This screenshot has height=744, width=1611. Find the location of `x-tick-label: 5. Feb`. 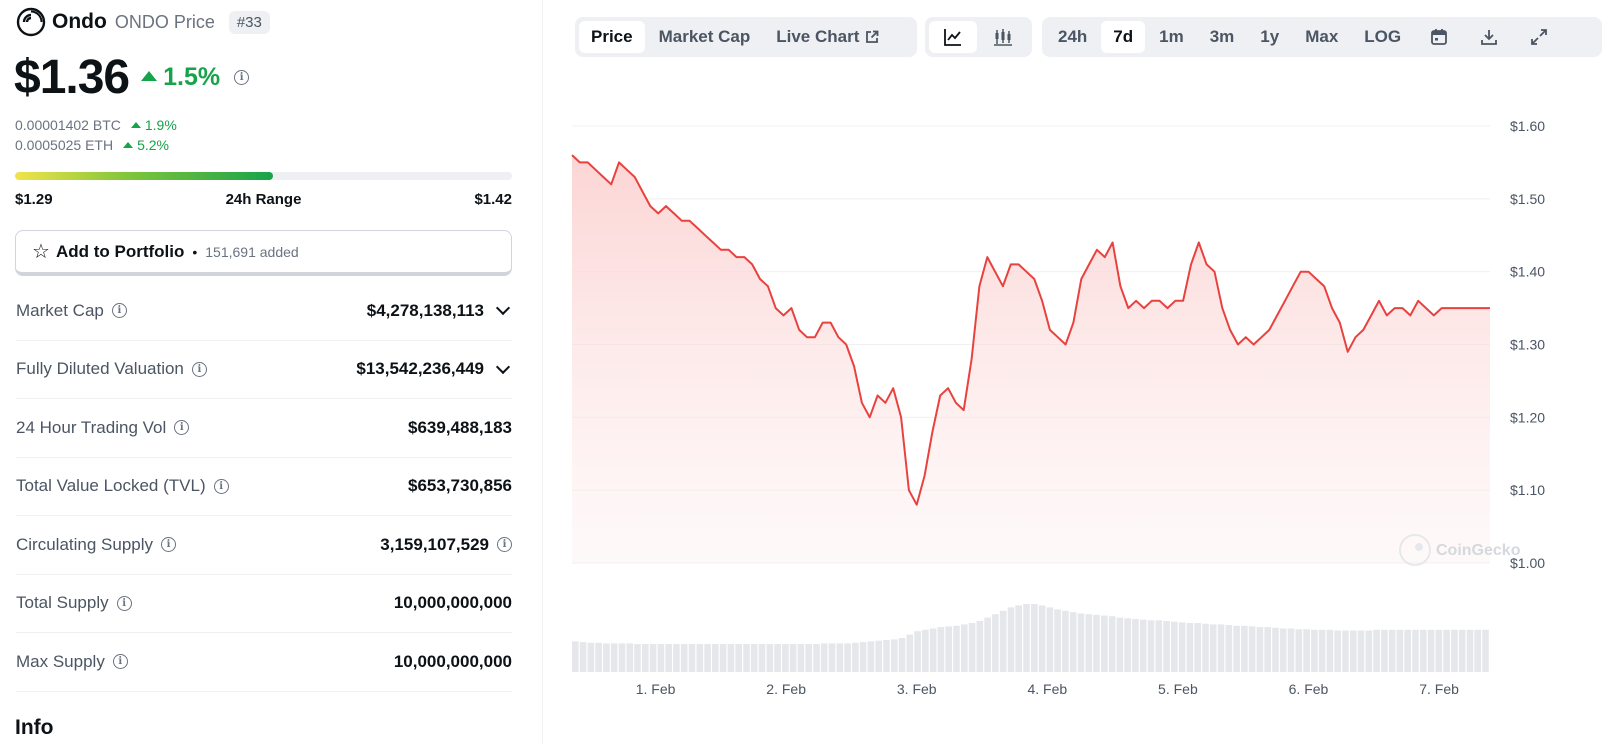

x-tick-label: 5. Feb is located at coordinates (1178, 689).